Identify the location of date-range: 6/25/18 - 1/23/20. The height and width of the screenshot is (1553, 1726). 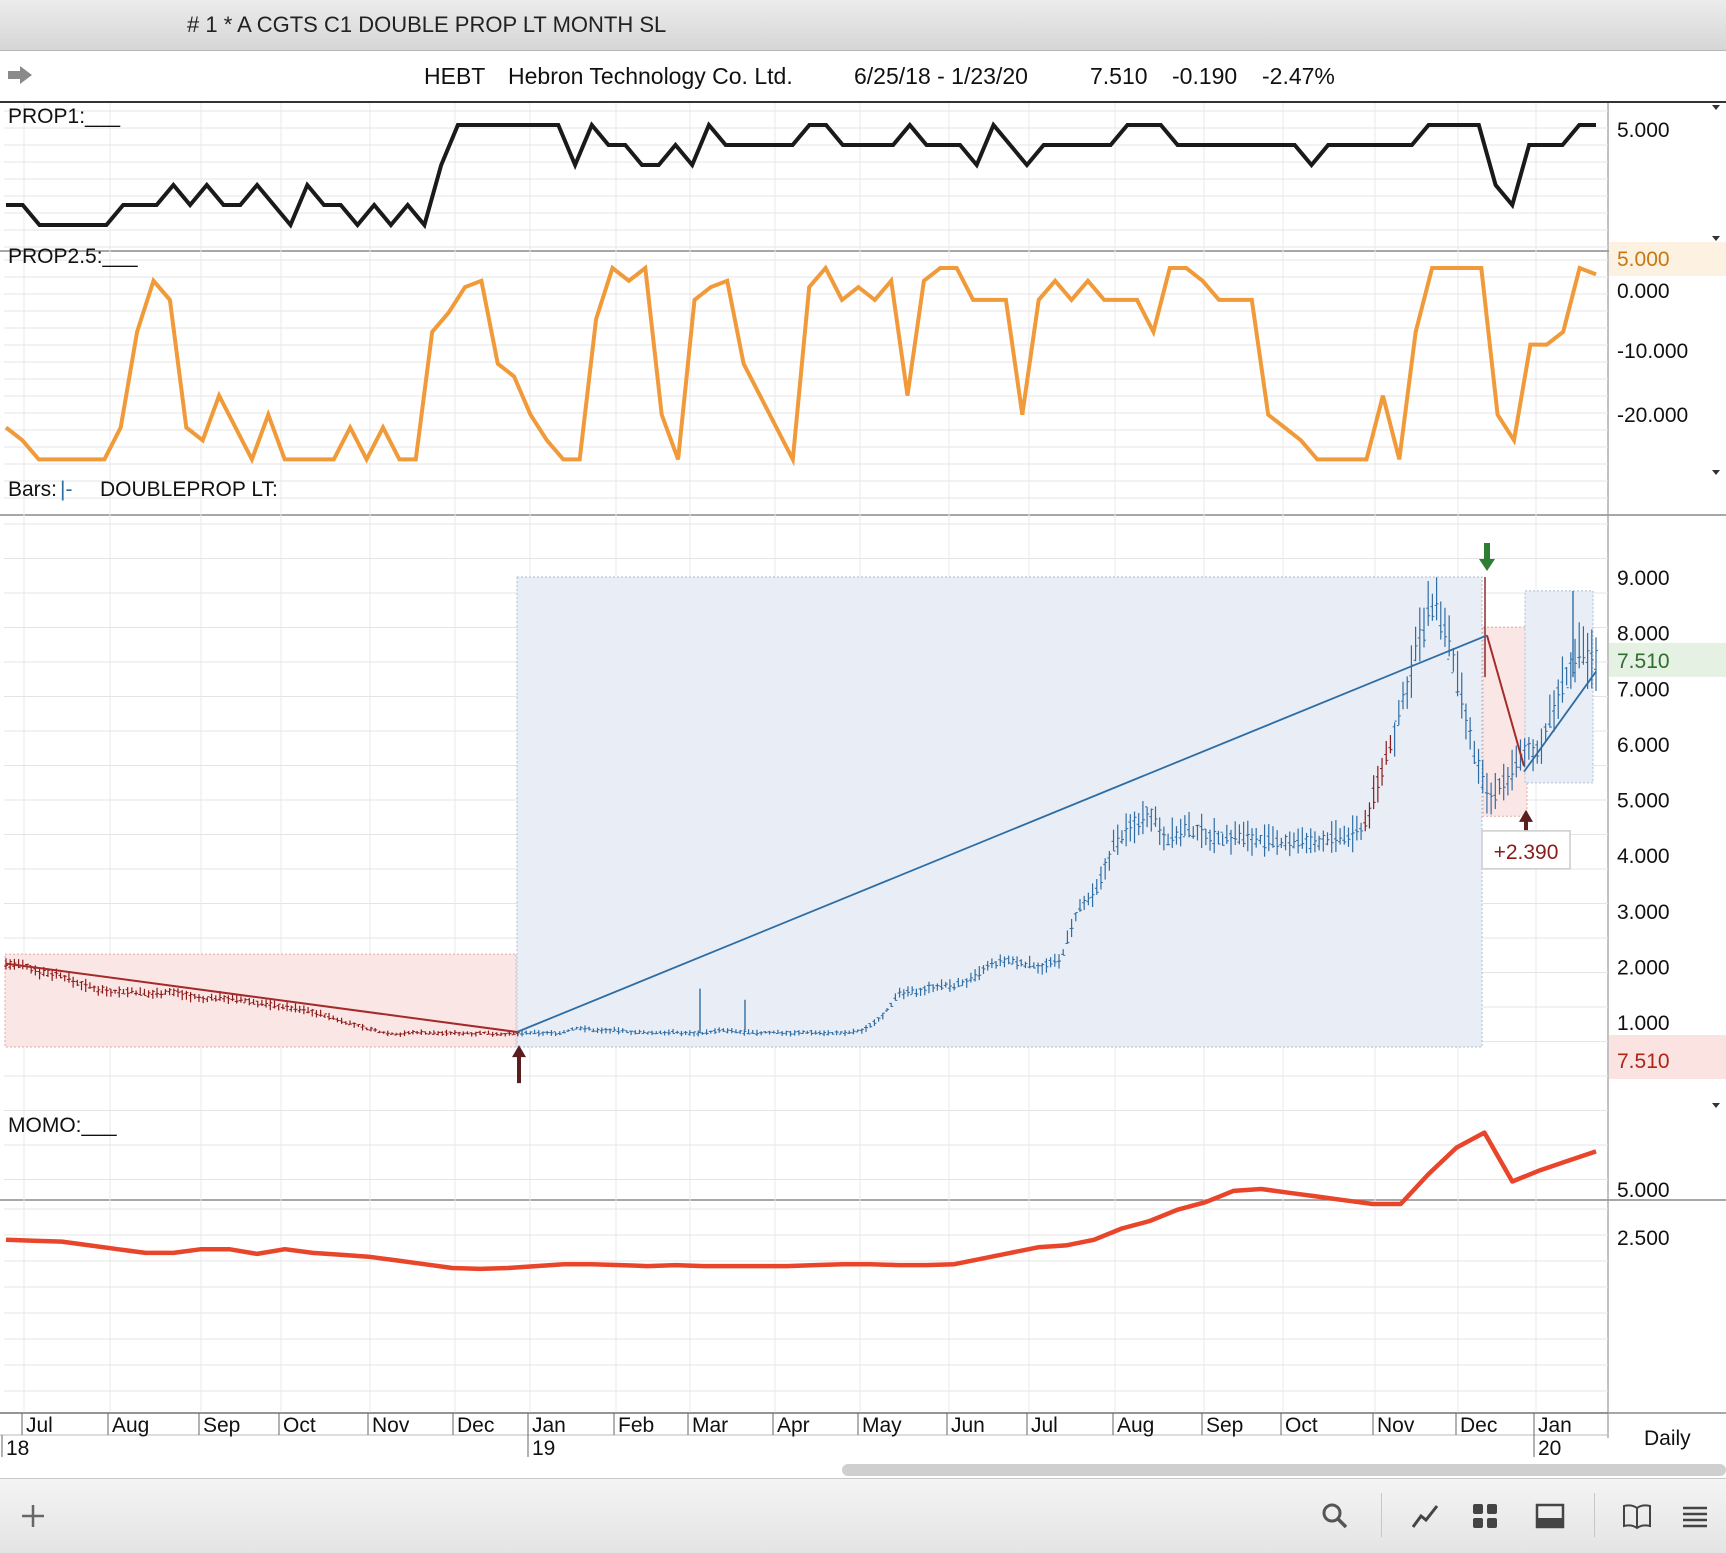
(941, 76).